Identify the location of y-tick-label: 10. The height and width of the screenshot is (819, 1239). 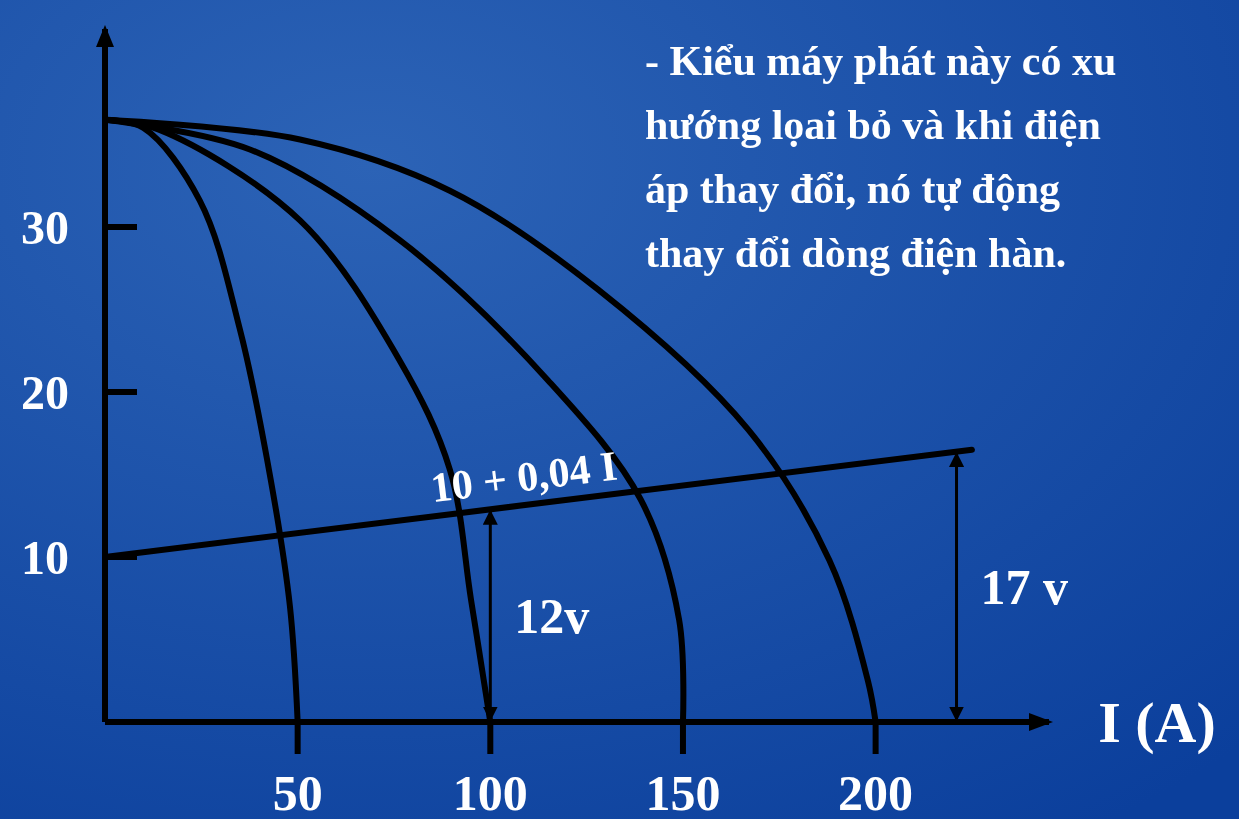
(45, 557).